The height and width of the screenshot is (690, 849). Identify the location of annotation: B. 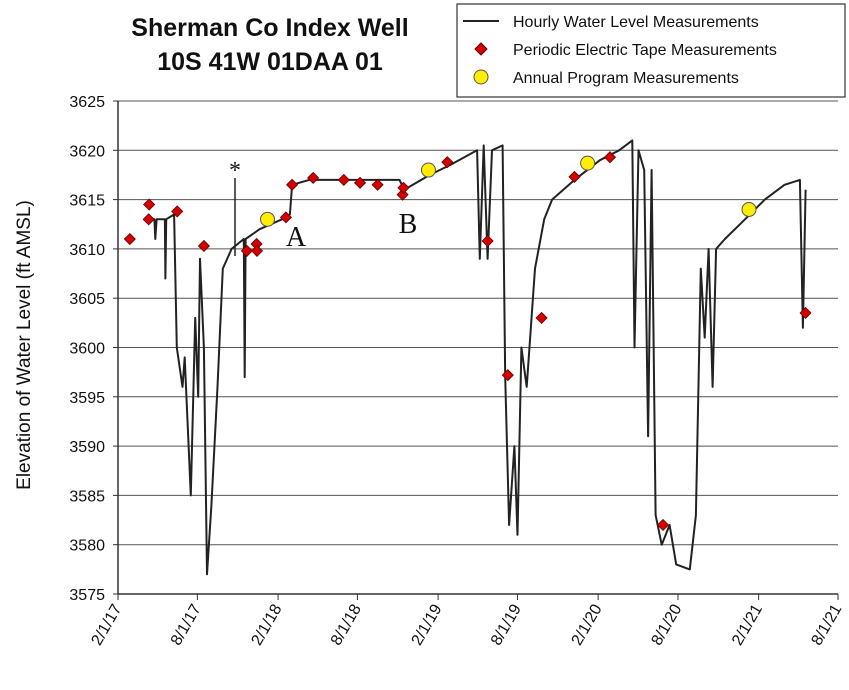
(408, 224).